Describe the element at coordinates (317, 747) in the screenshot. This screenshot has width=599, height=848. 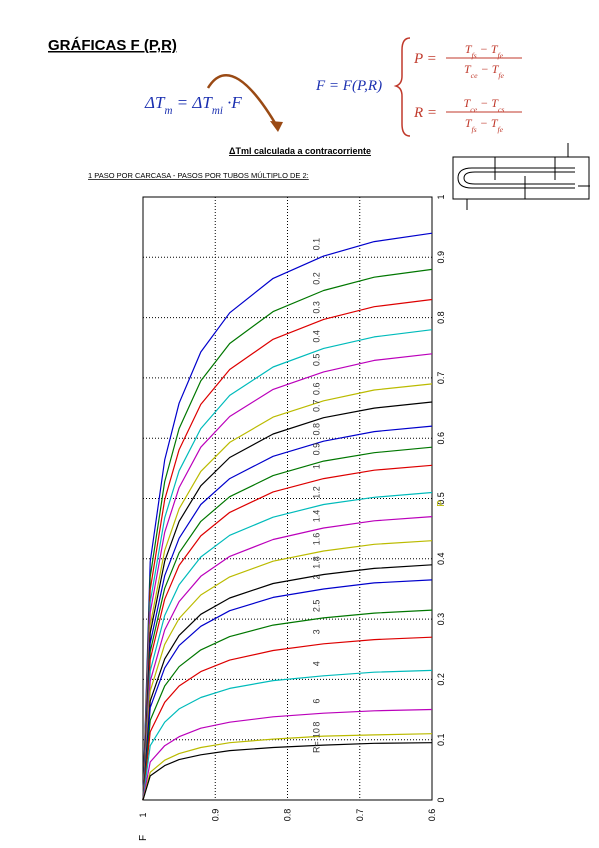
I see `annotation: R=` at that location.